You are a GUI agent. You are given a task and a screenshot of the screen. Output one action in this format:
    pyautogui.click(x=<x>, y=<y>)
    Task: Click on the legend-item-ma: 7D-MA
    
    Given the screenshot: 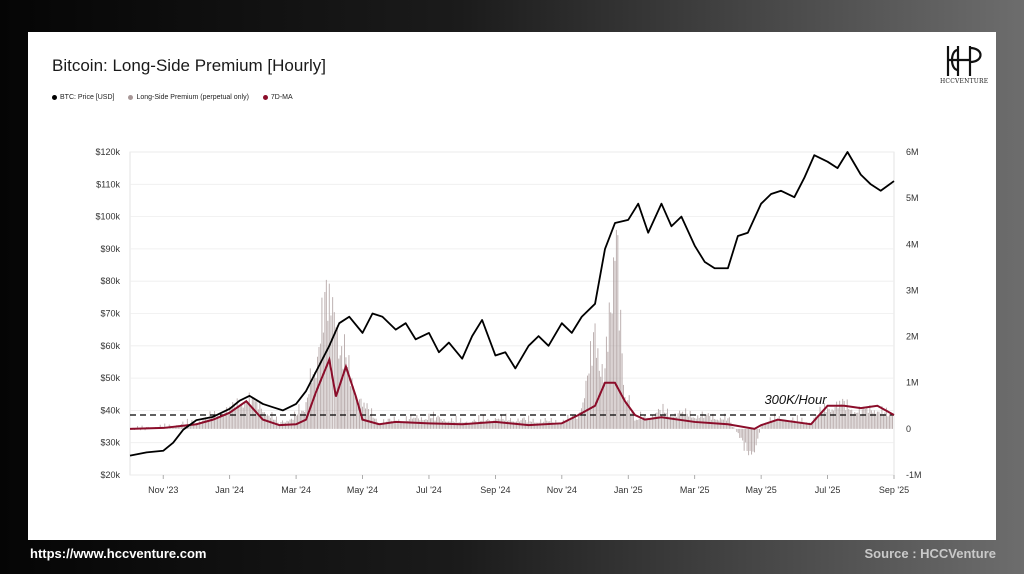 What is the action you would take?
    pyautogui.click(x=277, y=97)
    